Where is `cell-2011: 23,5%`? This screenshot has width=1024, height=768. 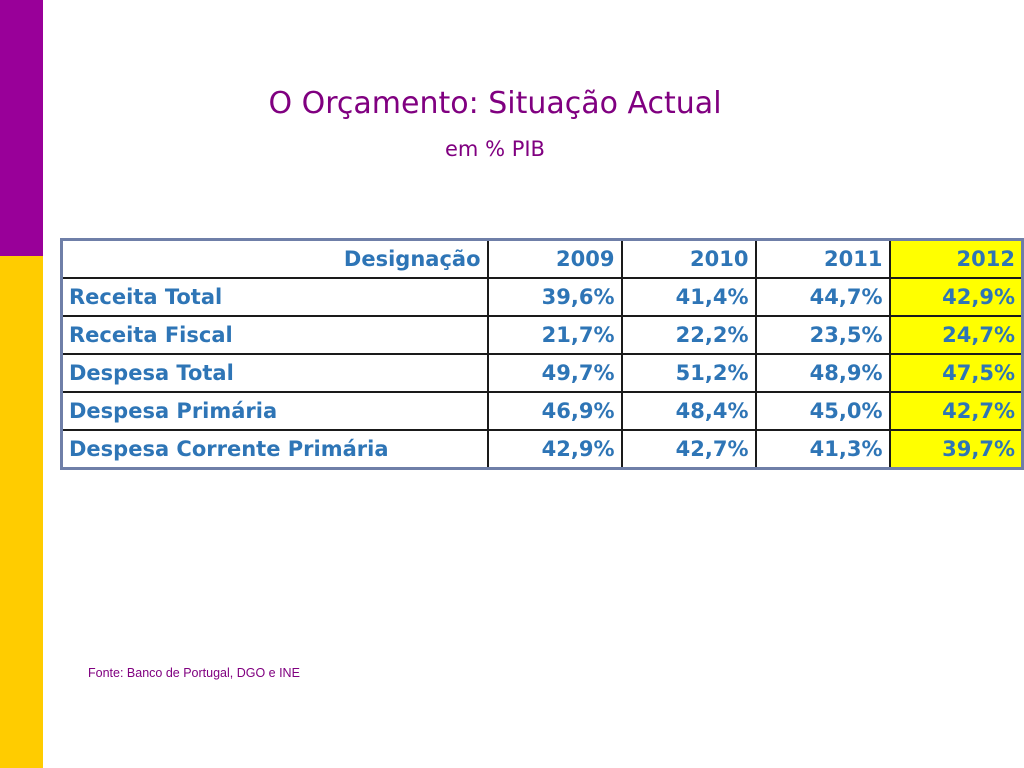 cell-2011: 23,5% is located at coordinates (822, 335).